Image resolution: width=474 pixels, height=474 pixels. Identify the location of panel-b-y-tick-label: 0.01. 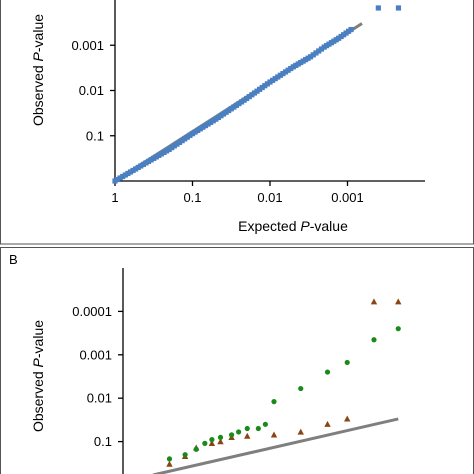
(99, 398).